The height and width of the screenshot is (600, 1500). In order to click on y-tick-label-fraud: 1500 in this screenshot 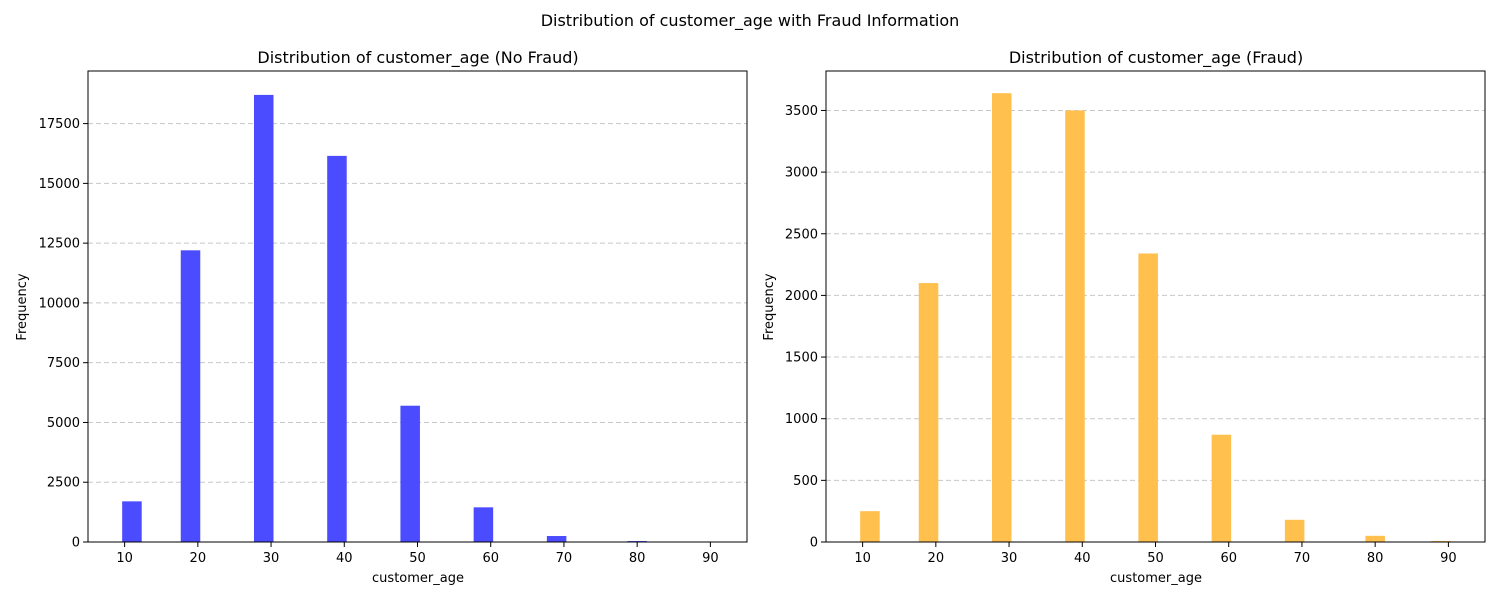, I will do `click(801, 358)`.